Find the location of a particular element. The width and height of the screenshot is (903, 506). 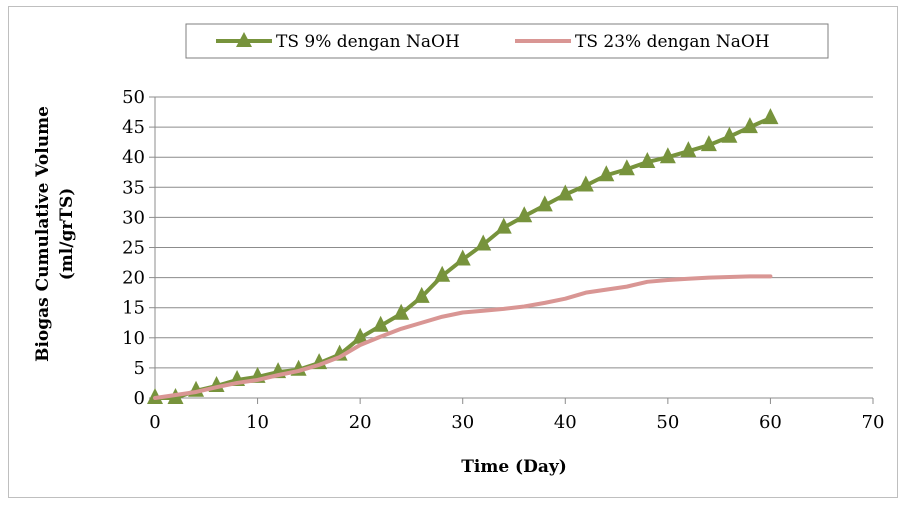

y-tick-label: 5 is located at coordinates (139, 368).